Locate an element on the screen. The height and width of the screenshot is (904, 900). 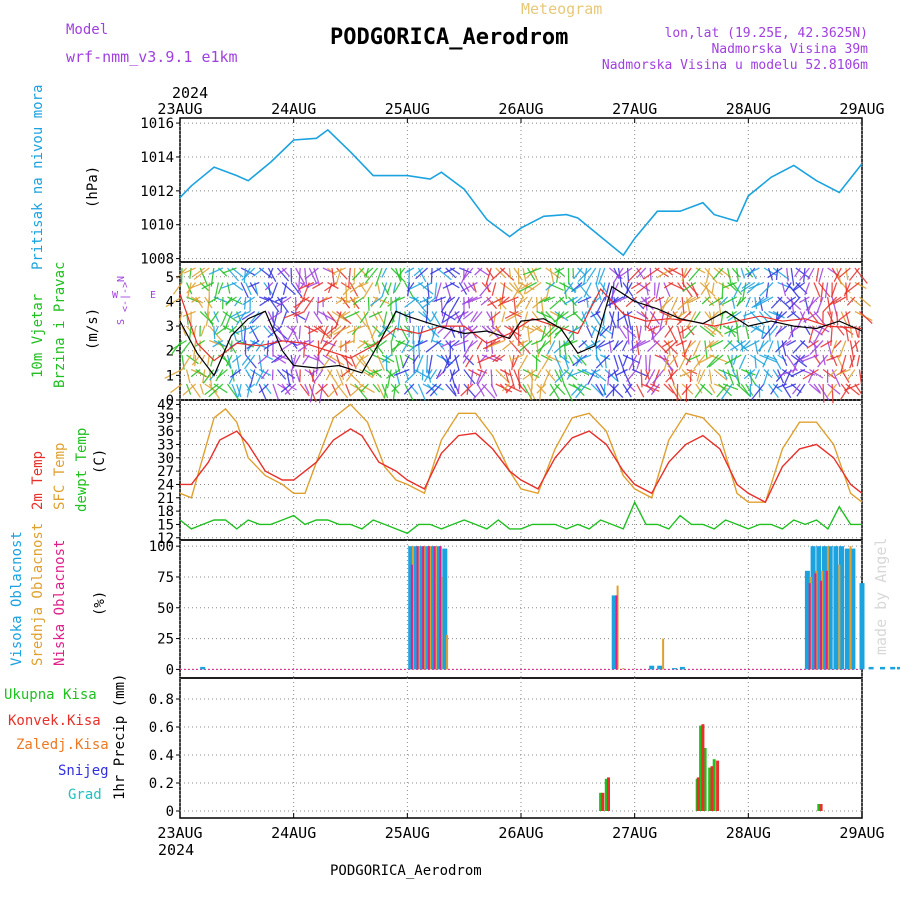
cloud-ylabel-mid: Srednja Oblacnost is located at coordinates (38, 594).